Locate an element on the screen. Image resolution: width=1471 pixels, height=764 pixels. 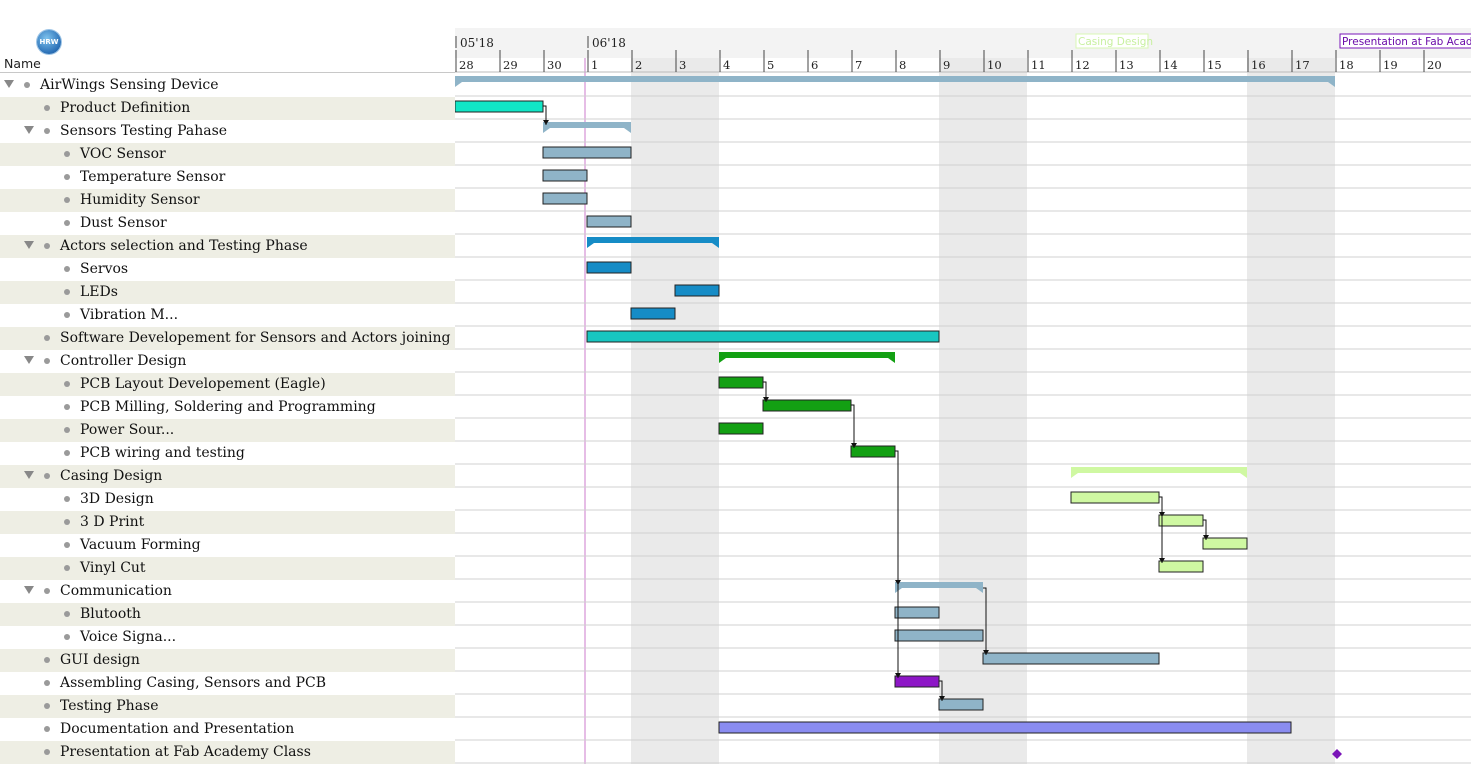
task-name: Communication is located at coordinates (116, 591).